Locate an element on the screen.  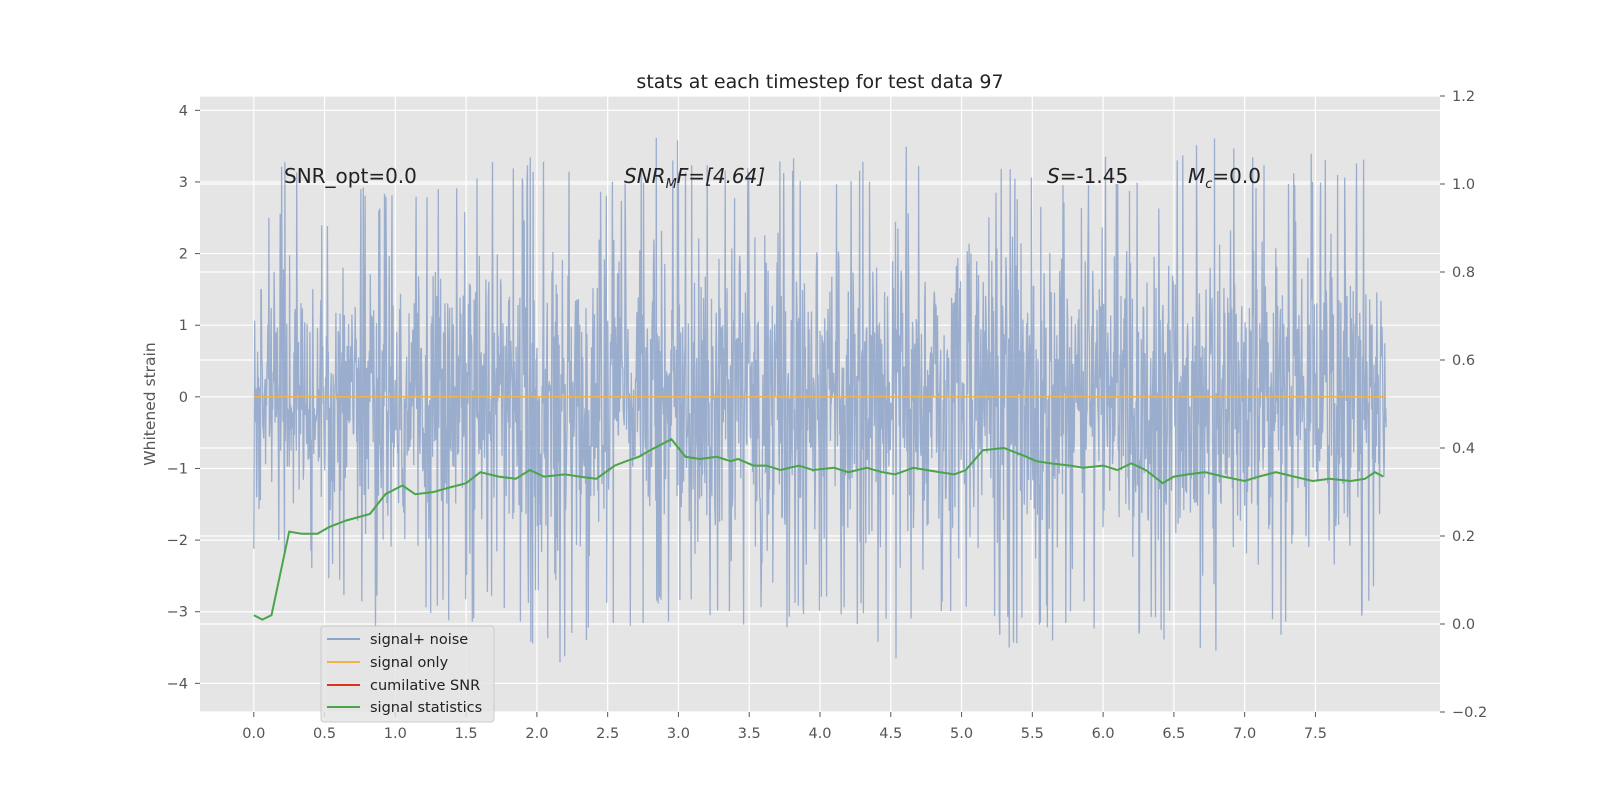
annotation-s-rest: =-1.45 is located at coordinates (1094, 176).